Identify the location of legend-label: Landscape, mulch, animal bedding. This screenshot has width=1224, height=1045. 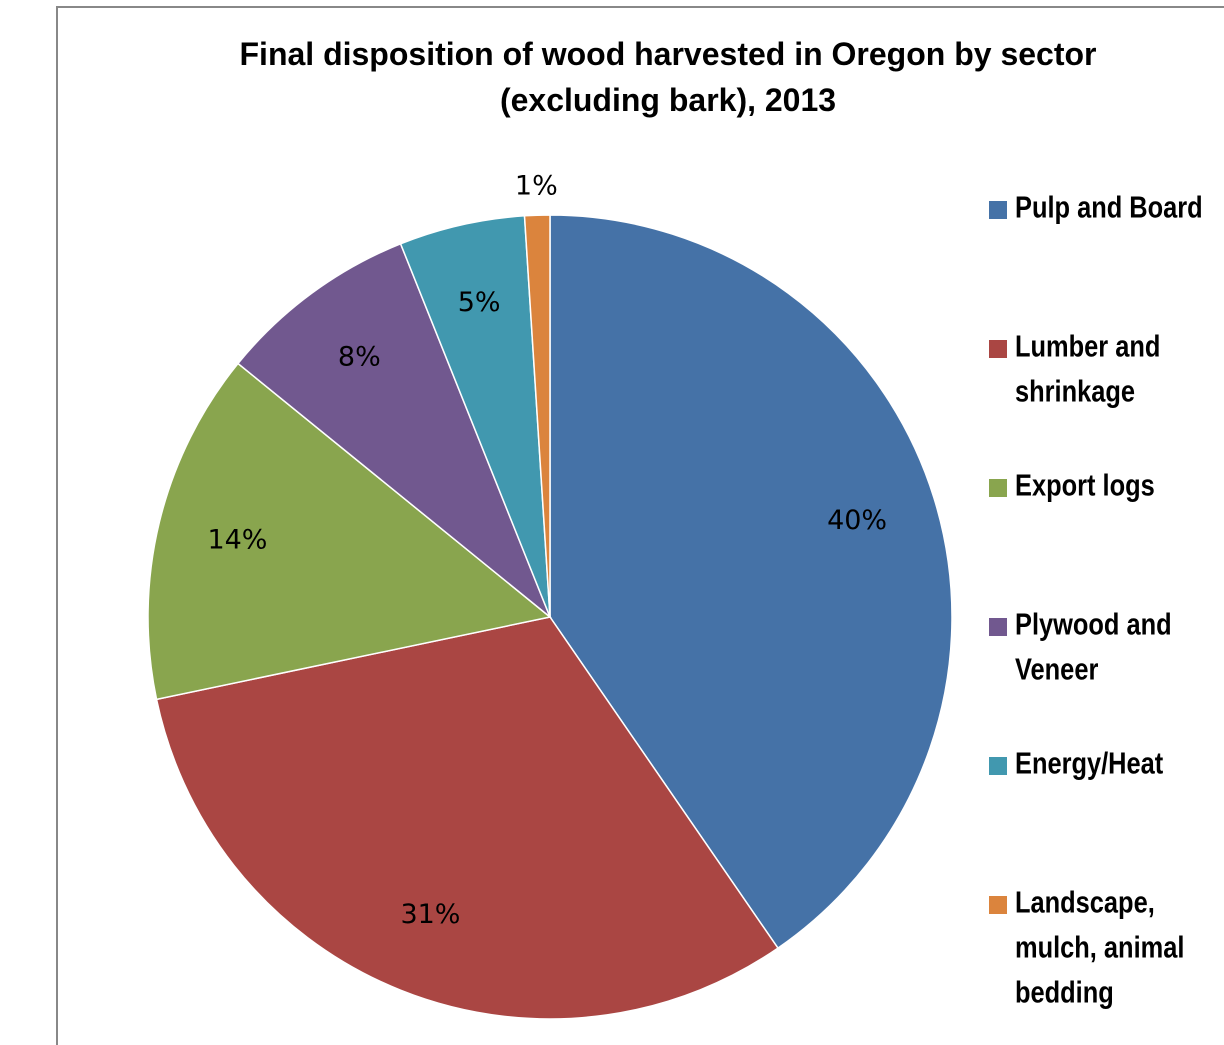
(1099, 948).